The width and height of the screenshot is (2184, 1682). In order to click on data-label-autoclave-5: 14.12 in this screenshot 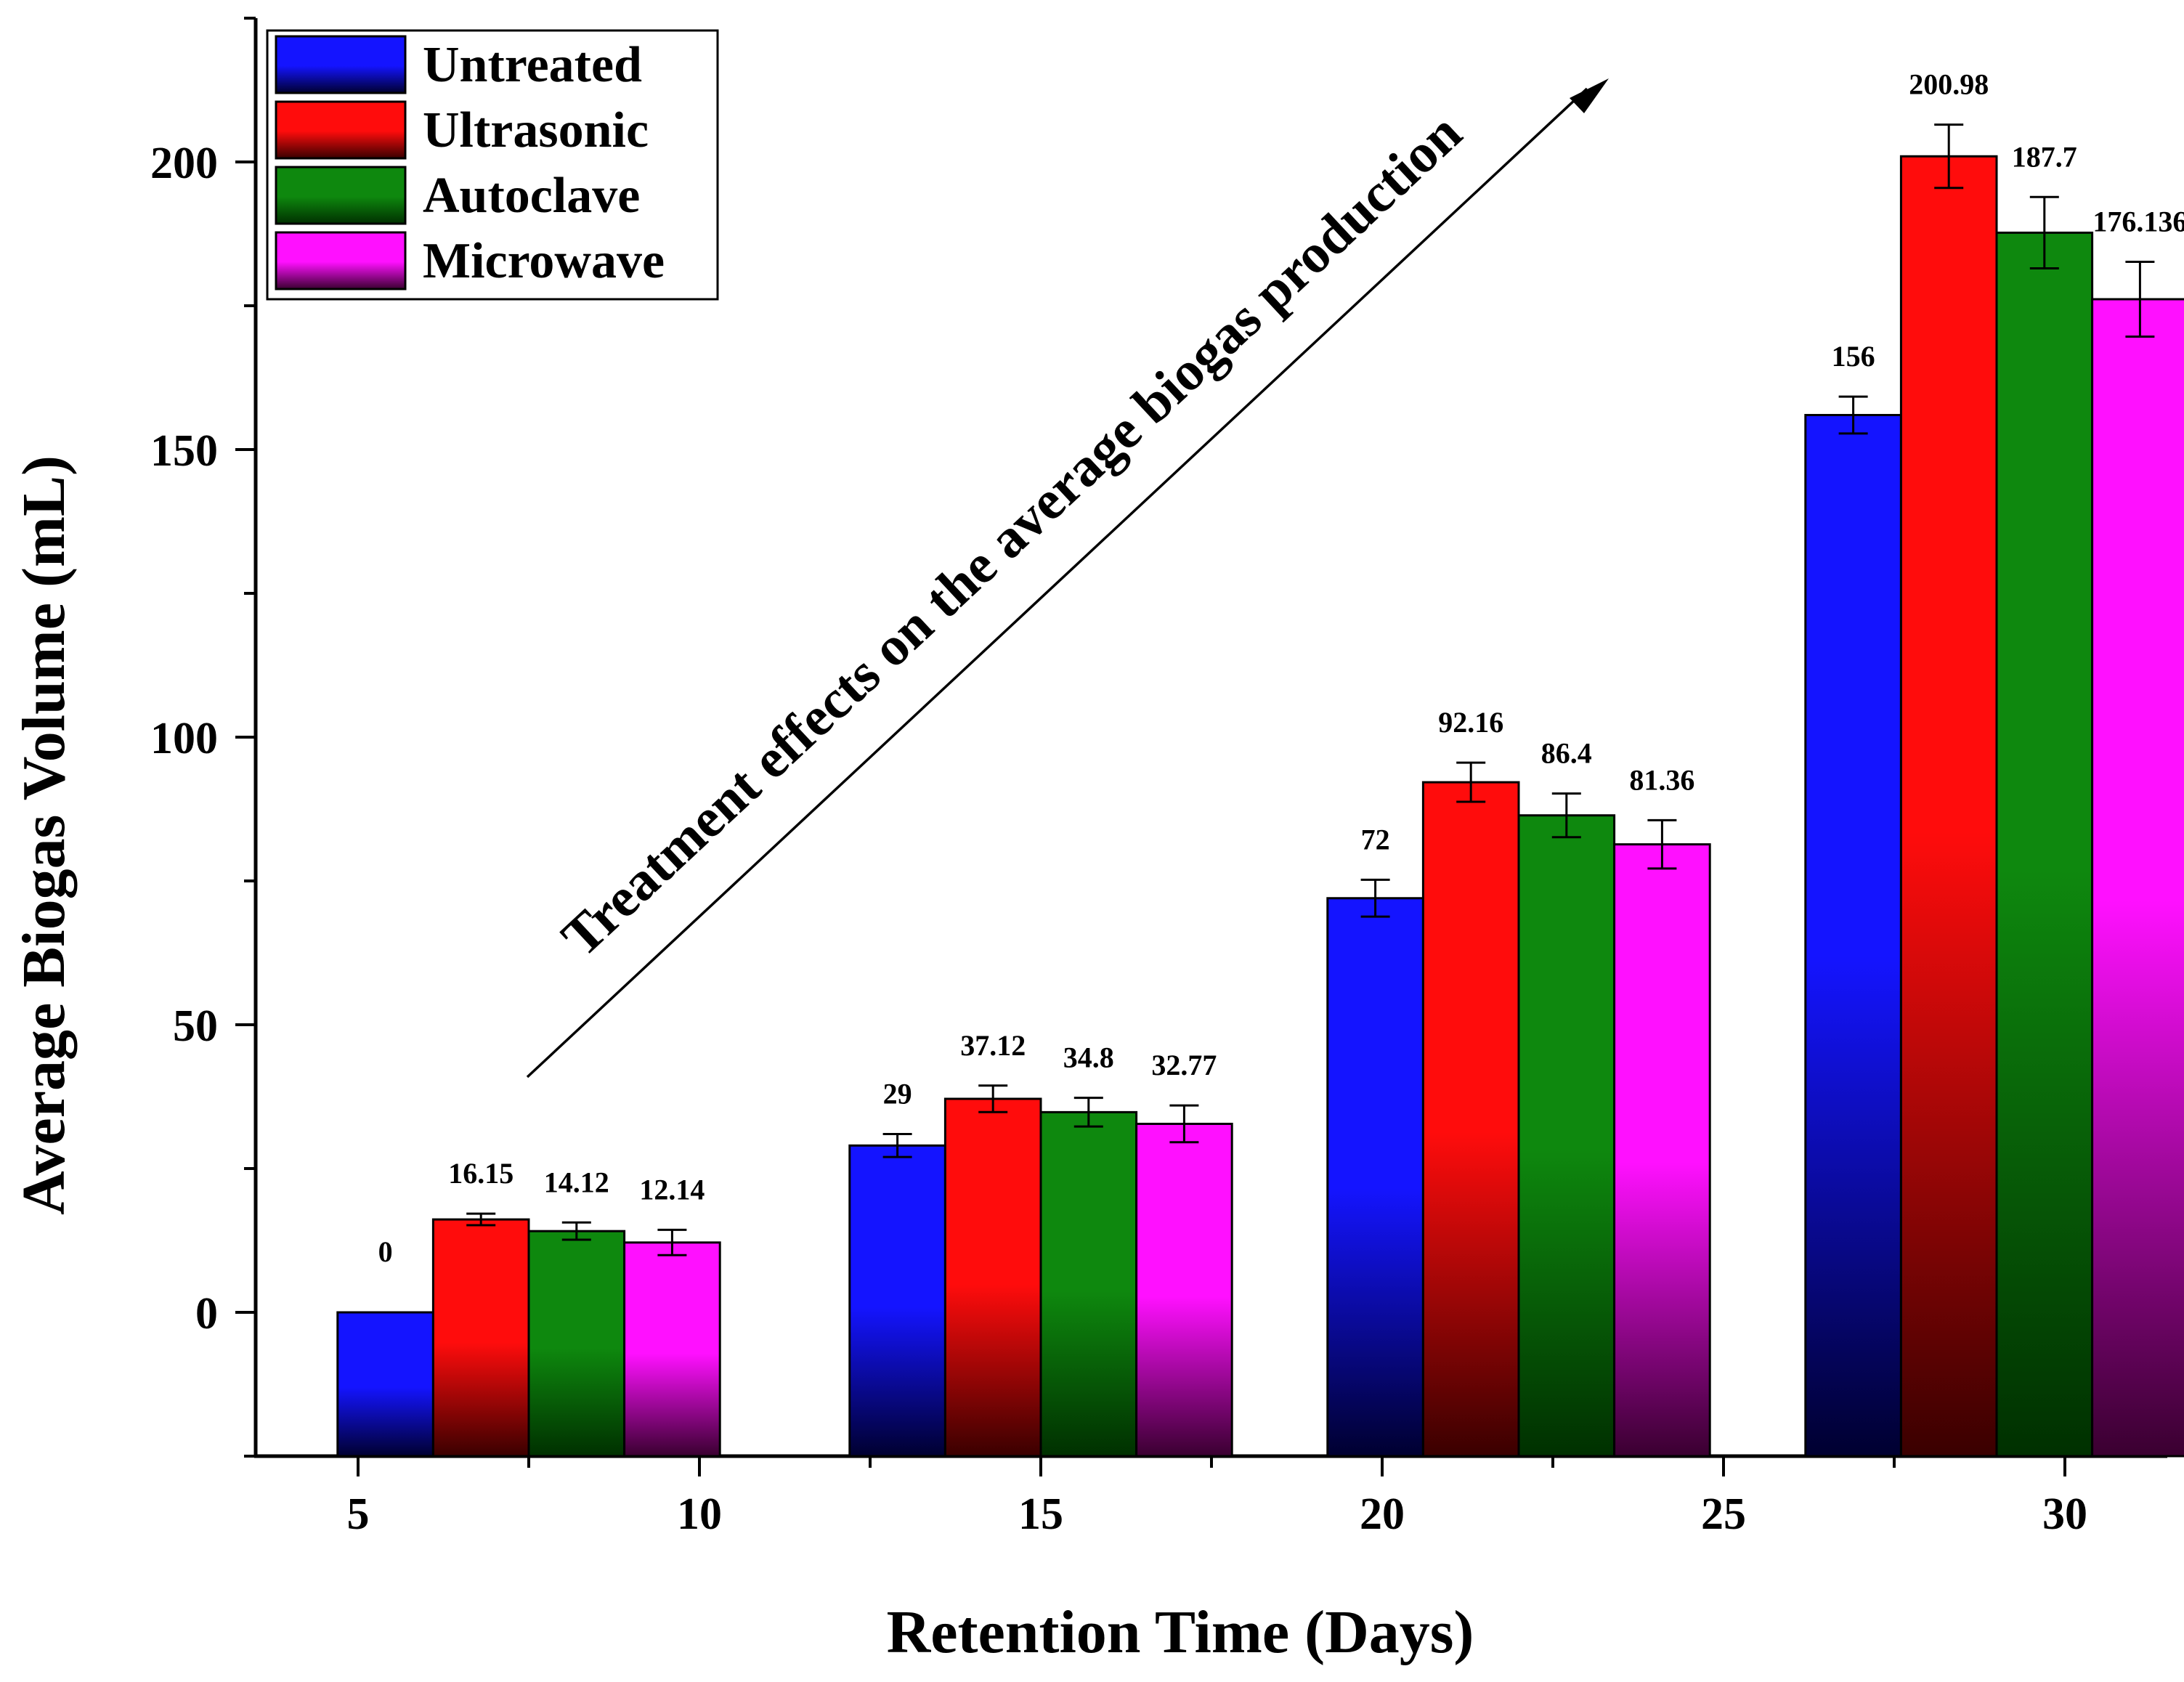, I will do `click(576, 1182)`.